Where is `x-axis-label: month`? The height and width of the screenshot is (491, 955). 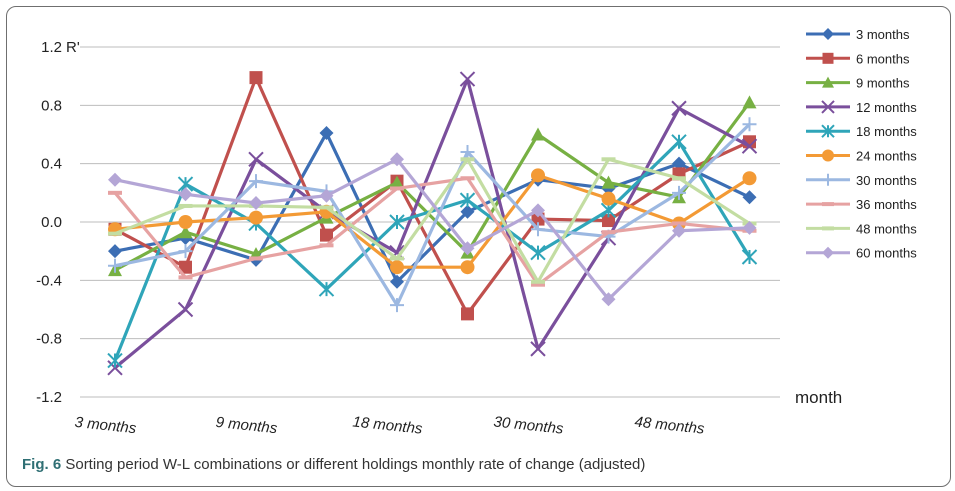 x-axis-label: month is located at coordinates (818, 397).